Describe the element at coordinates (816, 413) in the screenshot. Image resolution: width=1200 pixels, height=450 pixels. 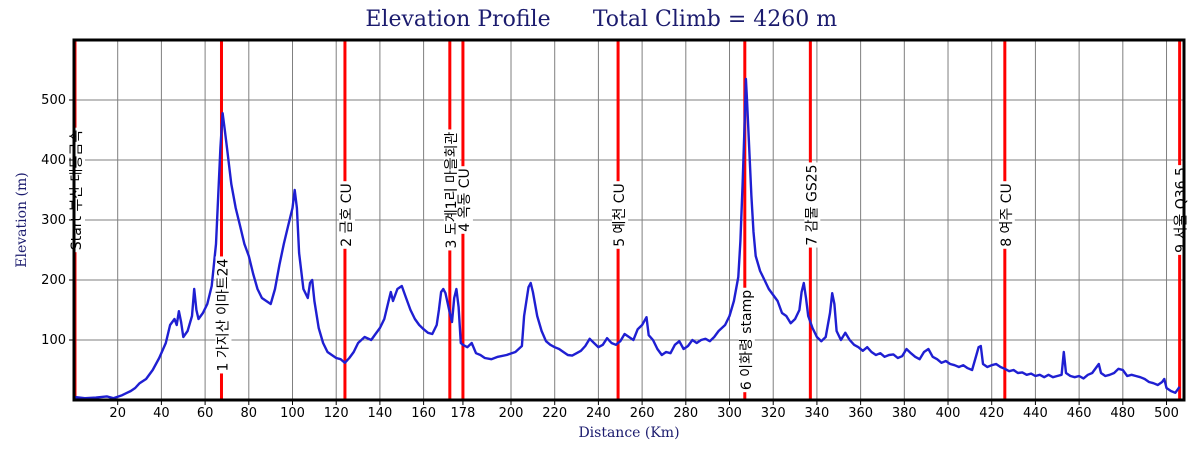
I see `x-tick-label: 340` at that location.